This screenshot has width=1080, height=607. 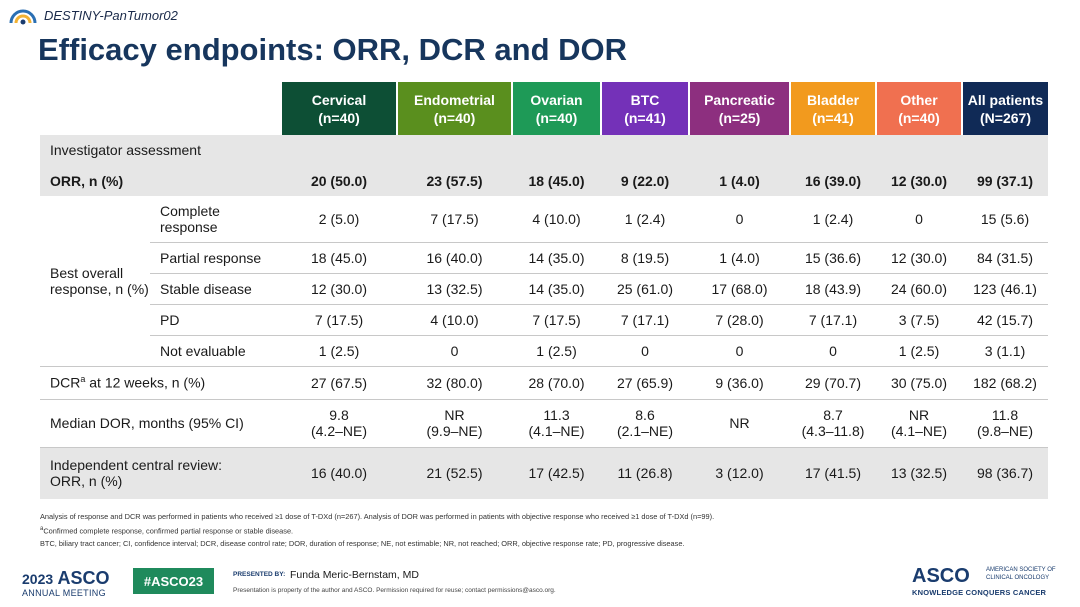 What do you see at coordinates (1005, 180) in the screenshot?
I see `table-cell: 99 (37.1)` at bounding box center [1005, 180].